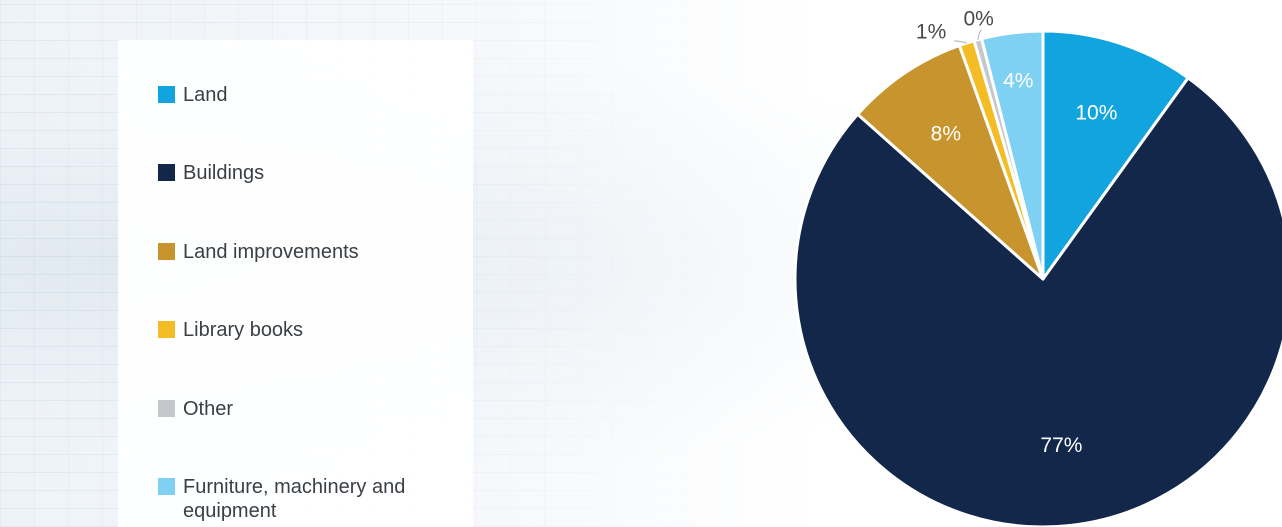 The image size is (1282, 527). Describe the element at coordinates (208, 408) in the screenshot. I see `legend-label-other: Other` at that location.